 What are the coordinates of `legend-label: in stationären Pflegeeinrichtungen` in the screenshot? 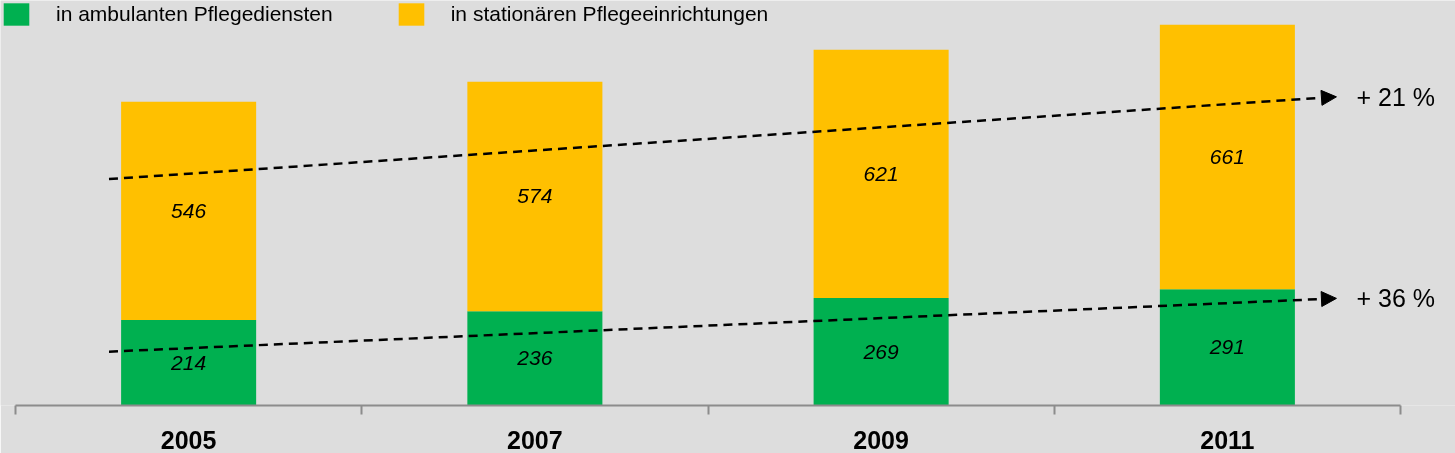 It's located at (609, 14).